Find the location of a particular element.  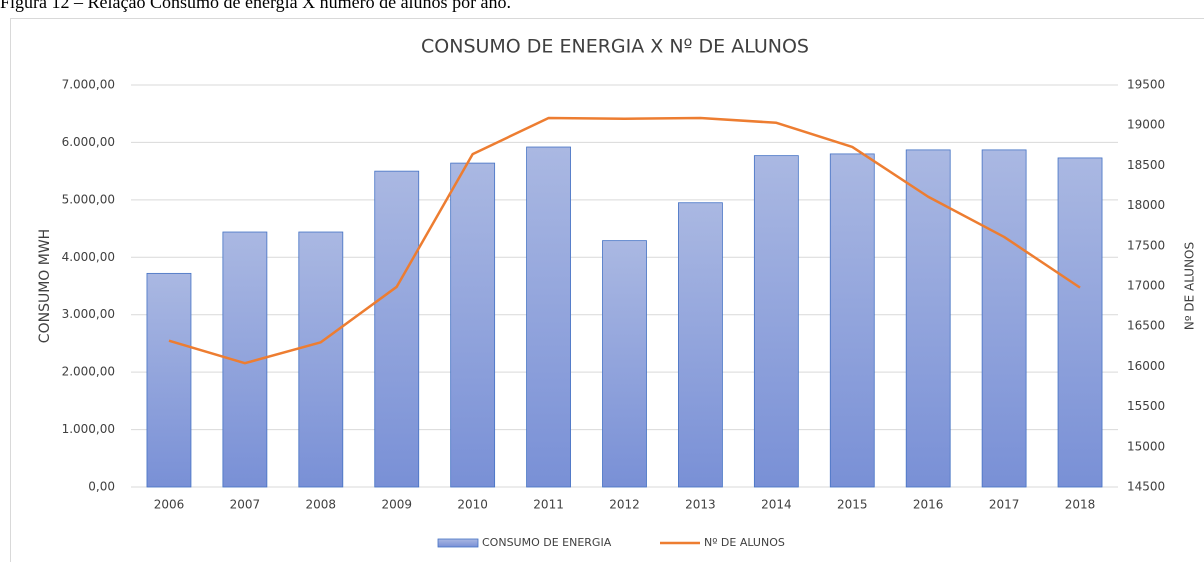

y2-tick-label: 16500 is located at coordinates (1146, 326).